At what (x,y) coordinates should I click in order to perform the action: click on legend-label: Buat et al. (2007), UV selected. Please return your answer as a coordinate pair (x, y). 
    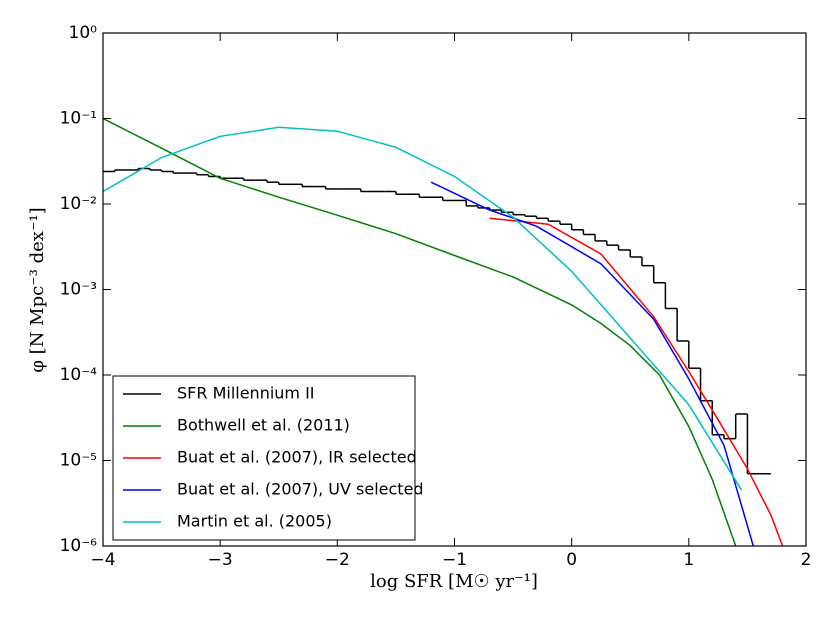
    Looking at the image, I should click on (300, 489).